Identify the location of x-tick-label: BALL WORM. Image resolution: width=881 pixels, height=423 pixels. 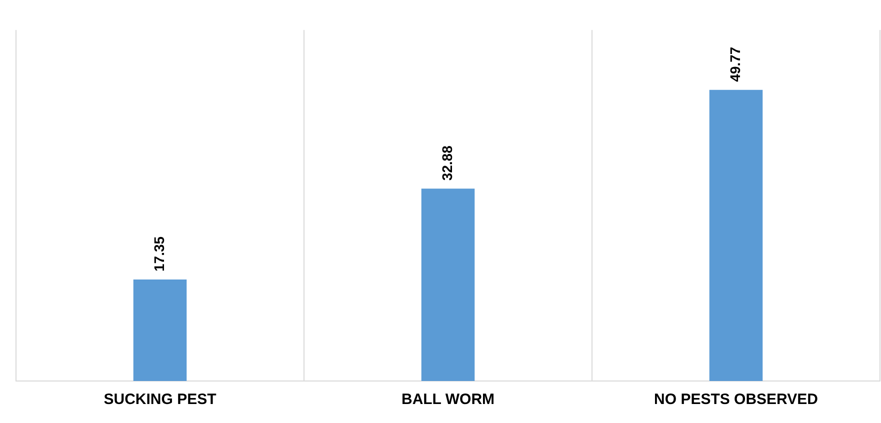
(448, 399).